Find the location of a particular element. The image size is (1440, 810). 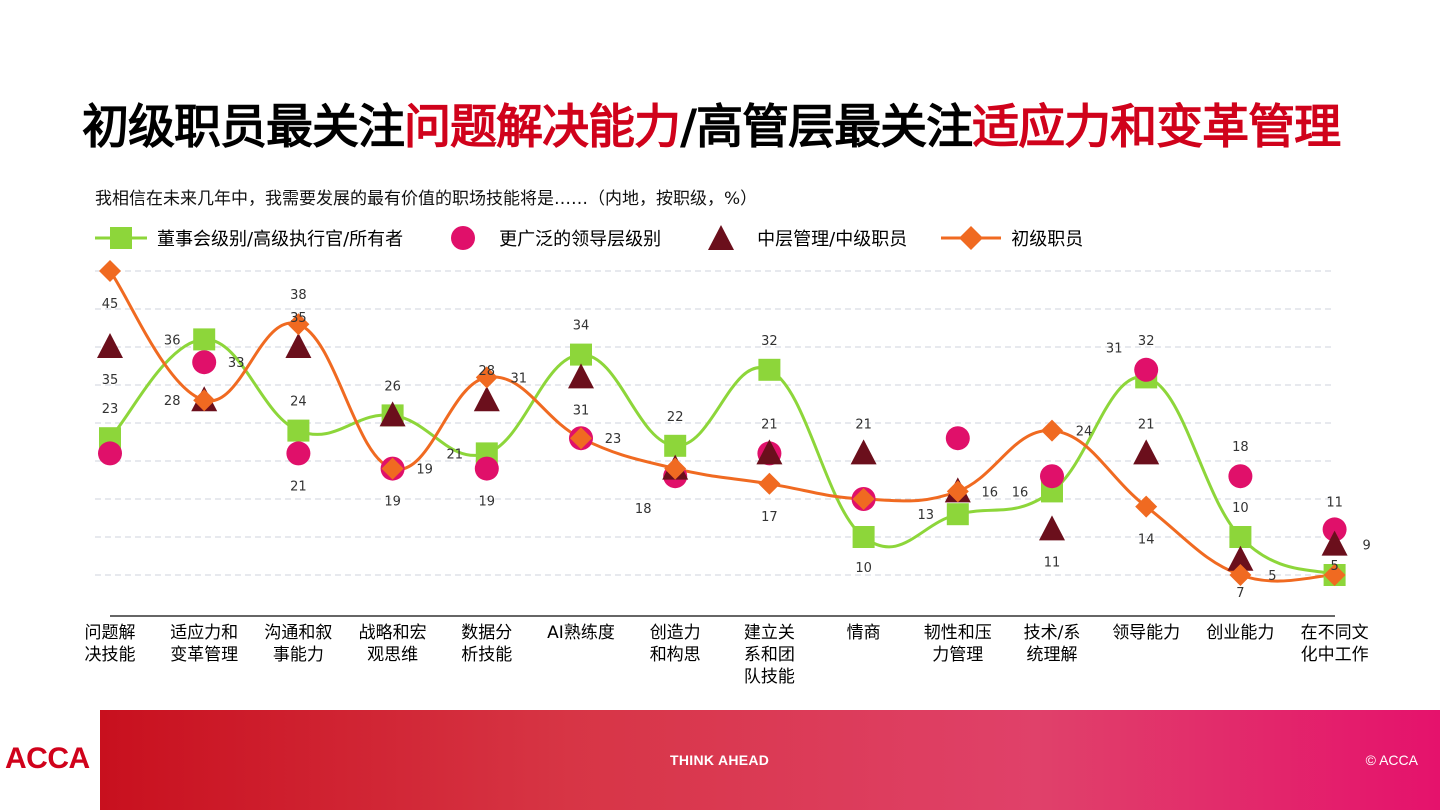

category-label-line: 力管理 is located at coordinates (957, 655).